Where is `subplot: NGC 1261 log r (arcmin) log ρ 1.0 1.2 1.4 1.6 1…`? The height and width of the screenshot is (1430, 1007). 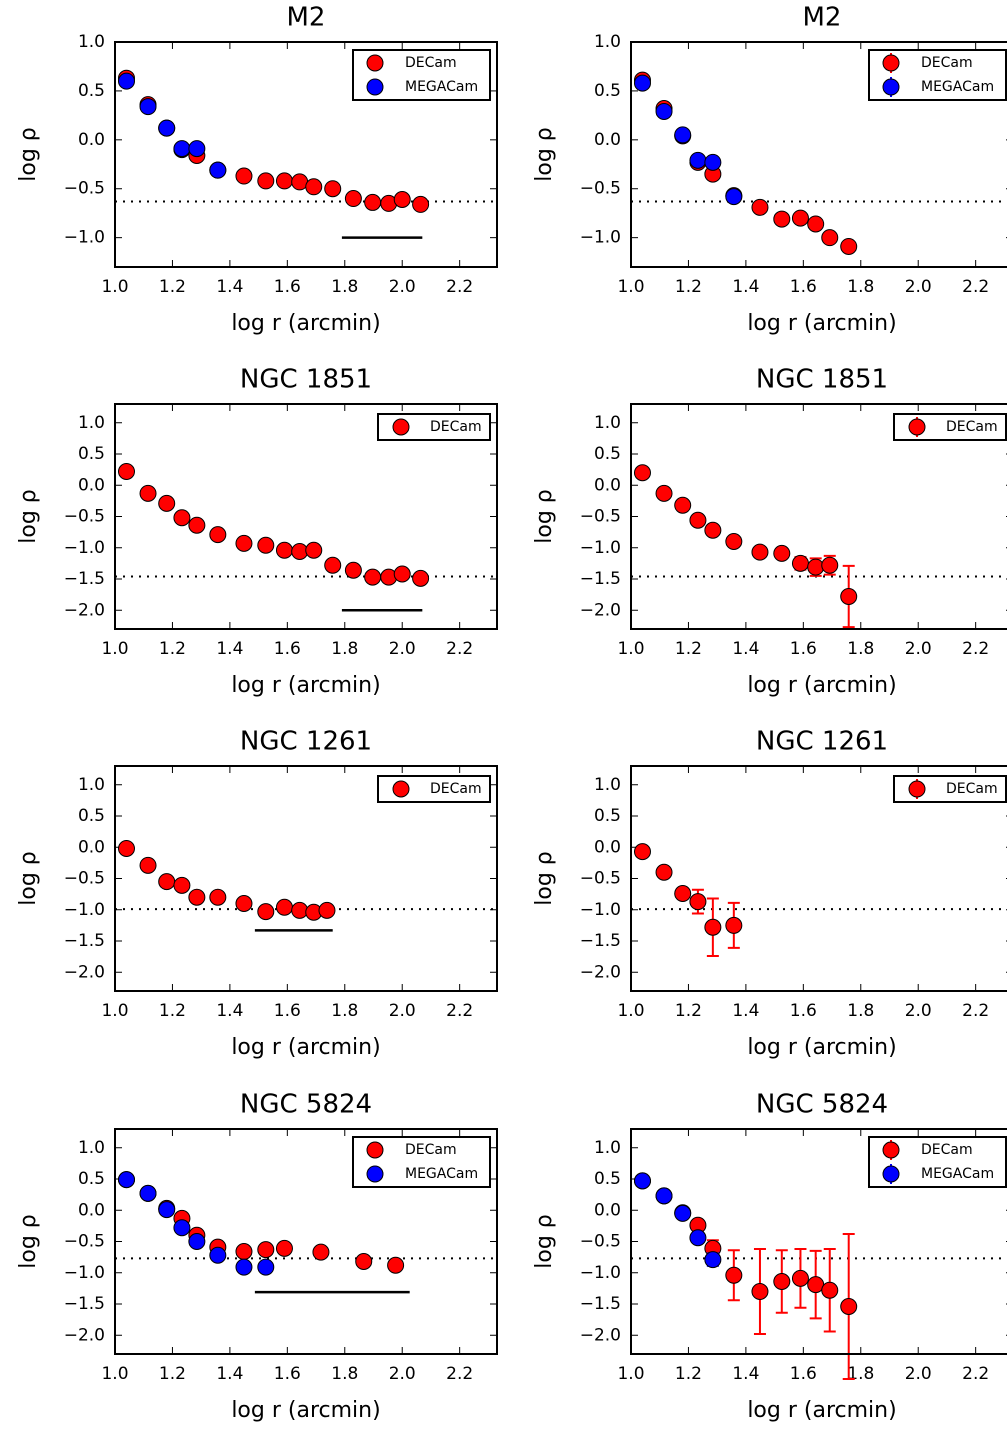 subplot: NGC 1261 log r (arcmin) log ρ 1.0 1.2 1.4 1.6 1… is located at coordinates (769, 893).